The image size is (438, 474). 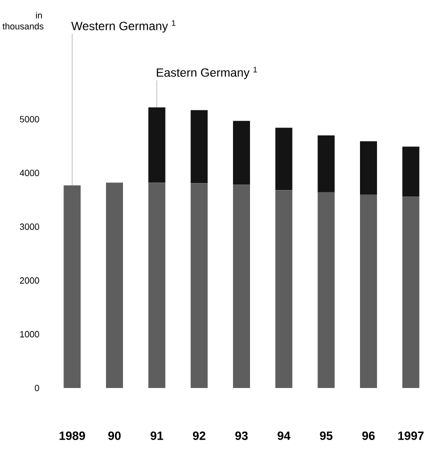 I want to click on x-tick-label: 93, so click(x=241, y=436).